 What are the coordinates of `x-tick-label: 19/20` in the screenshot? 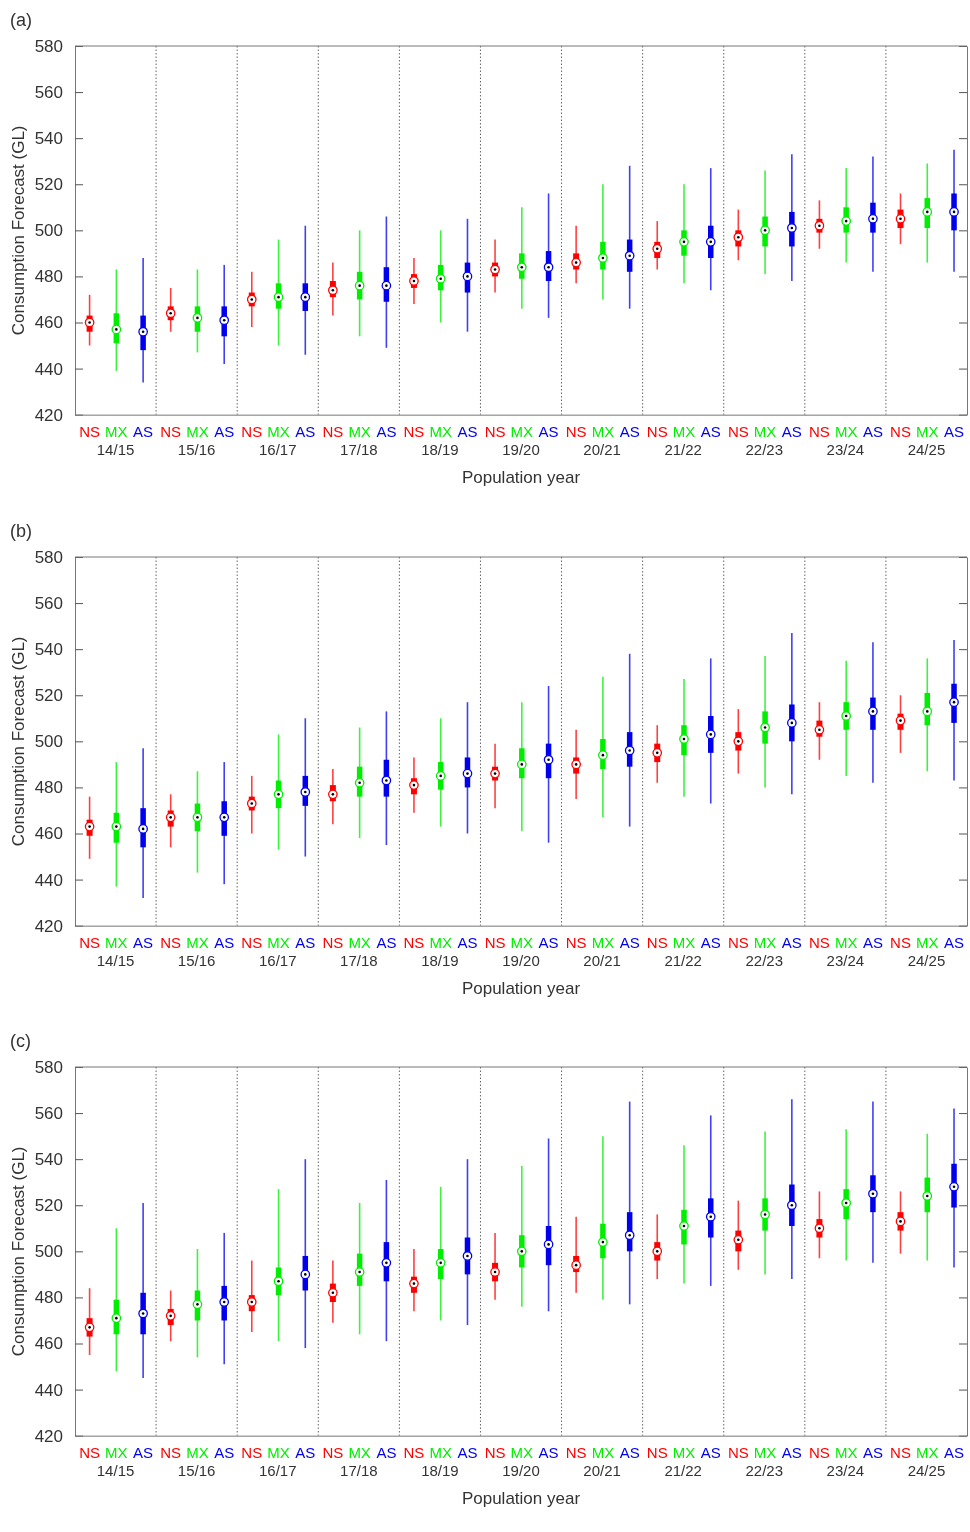 It's located at (521, 1471).